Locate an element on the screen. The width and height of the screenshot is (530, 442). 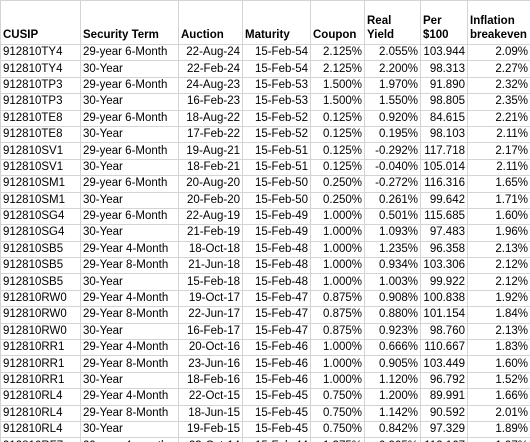
table-cell: 1.200% is located at coordinates (392, 397).